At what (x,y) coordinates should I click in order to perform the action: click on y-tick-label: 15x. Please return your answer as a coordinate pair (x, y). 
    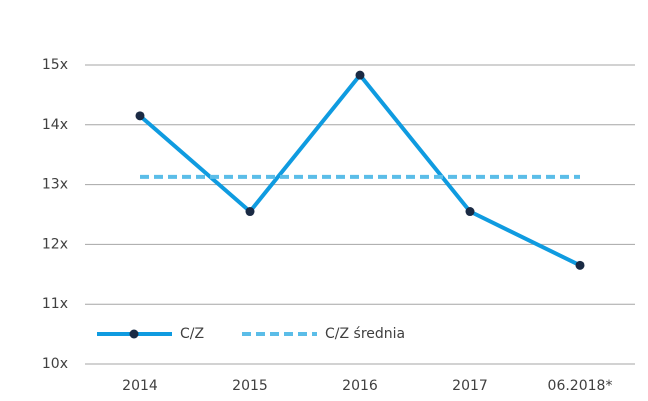
    Looking at the image, I should click on (55, 65).